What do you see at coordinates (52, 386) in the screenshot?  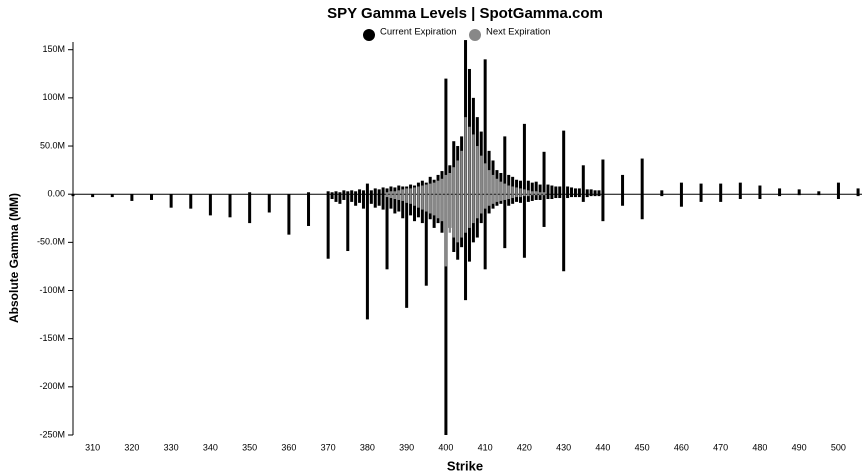 I see `y-tick-label: -200M` at bounding box center [52, 386].